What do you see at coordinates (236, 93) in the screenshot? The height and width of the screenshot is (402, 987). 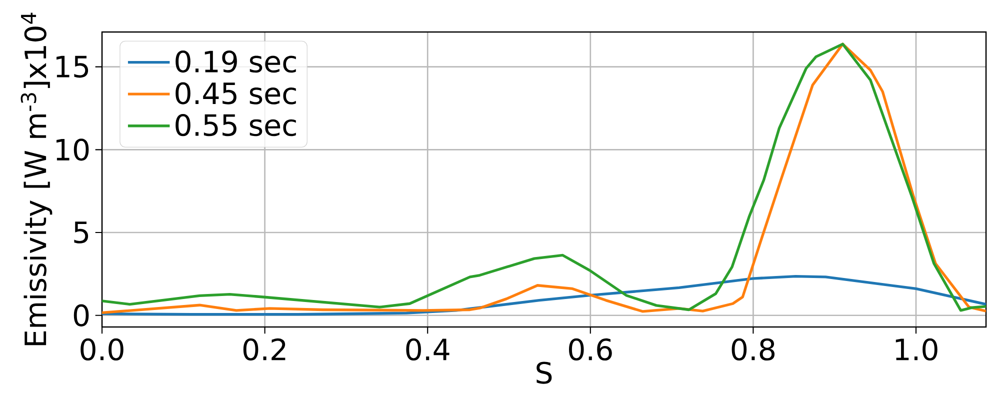 I see `legend-label: 0.45 sec` at bounding box center [236, 93].